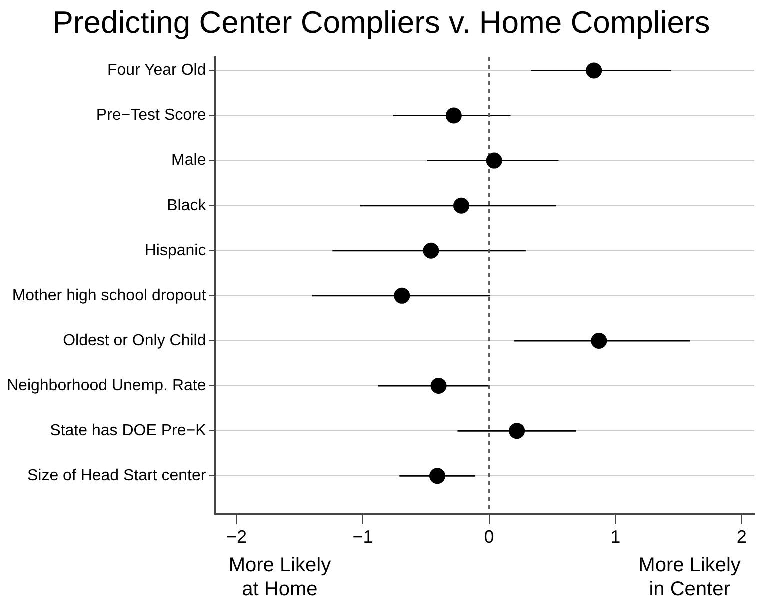 This screenshot has height=604, width=763. I want to click on y-tick-label: Four Year Old, so click(157, 71).